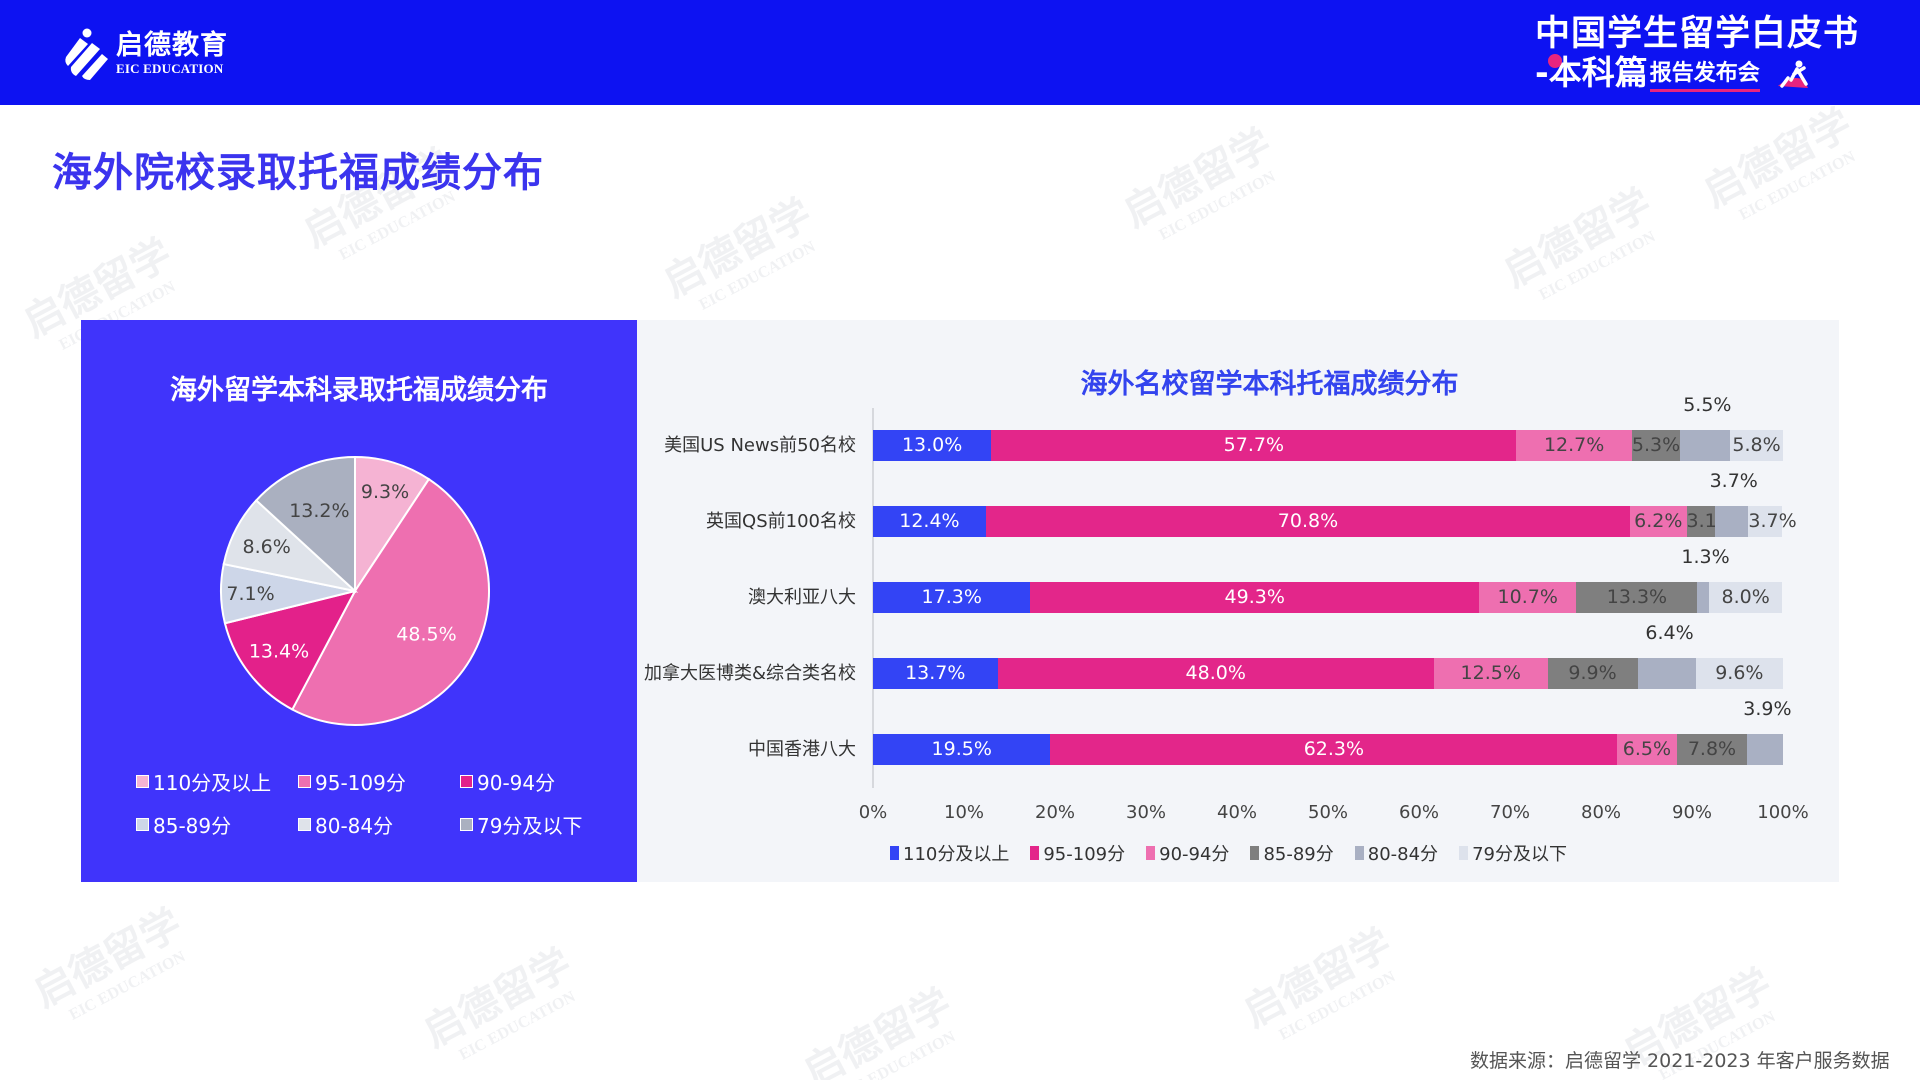 The height and width of the screenshot is (1080, 1920). I want to click on bar-legend-item: 110分及以上, so click(949, 853).